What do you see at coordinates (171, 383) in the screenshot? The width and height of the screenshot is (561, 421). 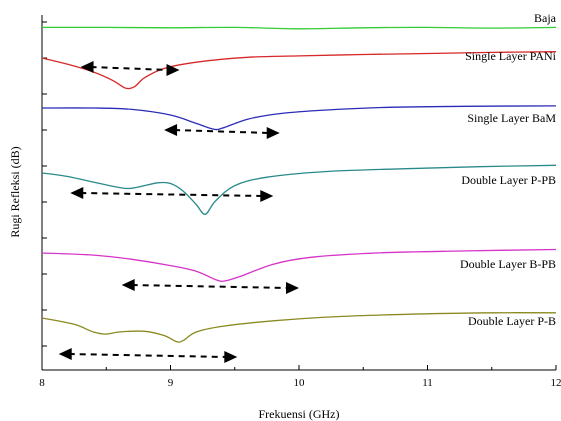 I see `x-tick-label: 9` at bounding box center [171, 383].